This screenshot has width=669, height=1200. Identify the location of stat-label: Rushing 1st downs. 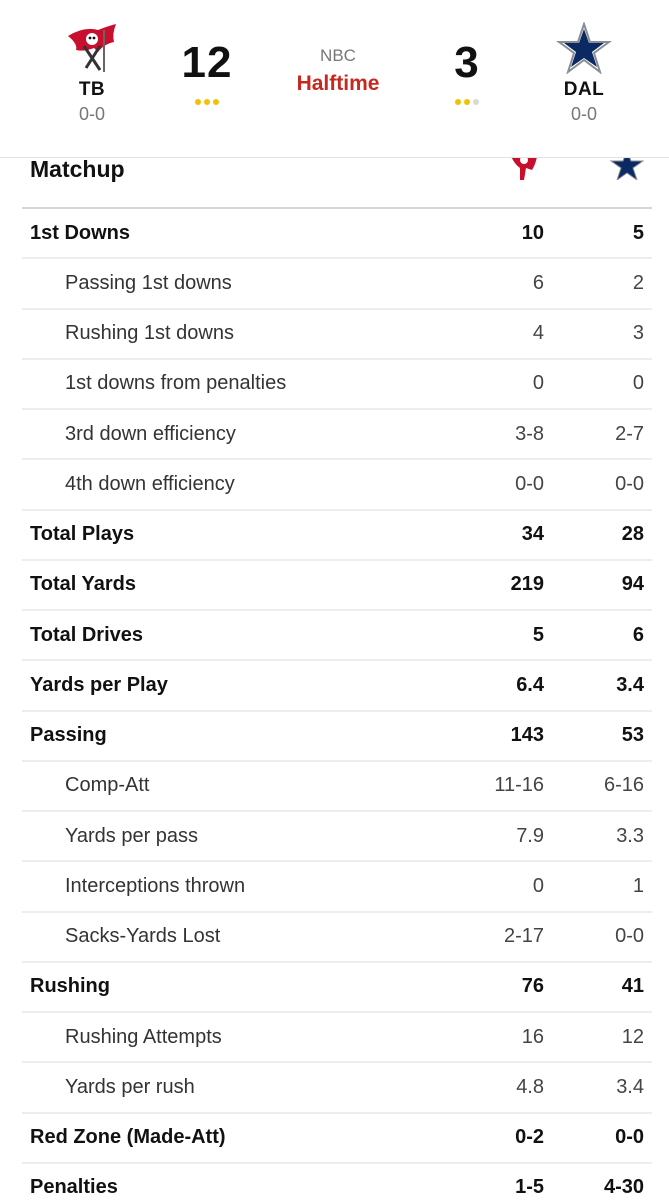
(149, 333).